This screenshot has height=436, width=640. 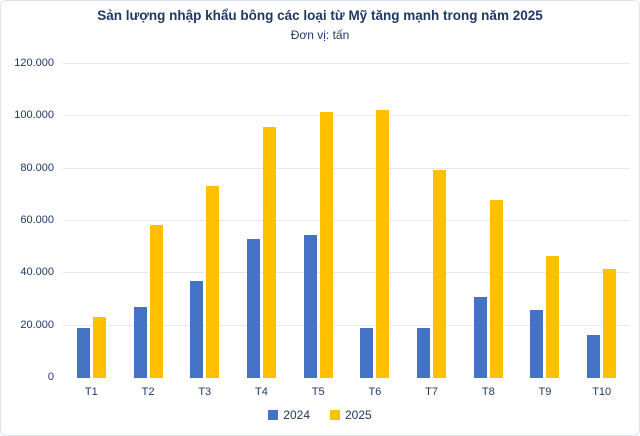 I want to click on bar-2025-T9, so click(x=553, y=317).